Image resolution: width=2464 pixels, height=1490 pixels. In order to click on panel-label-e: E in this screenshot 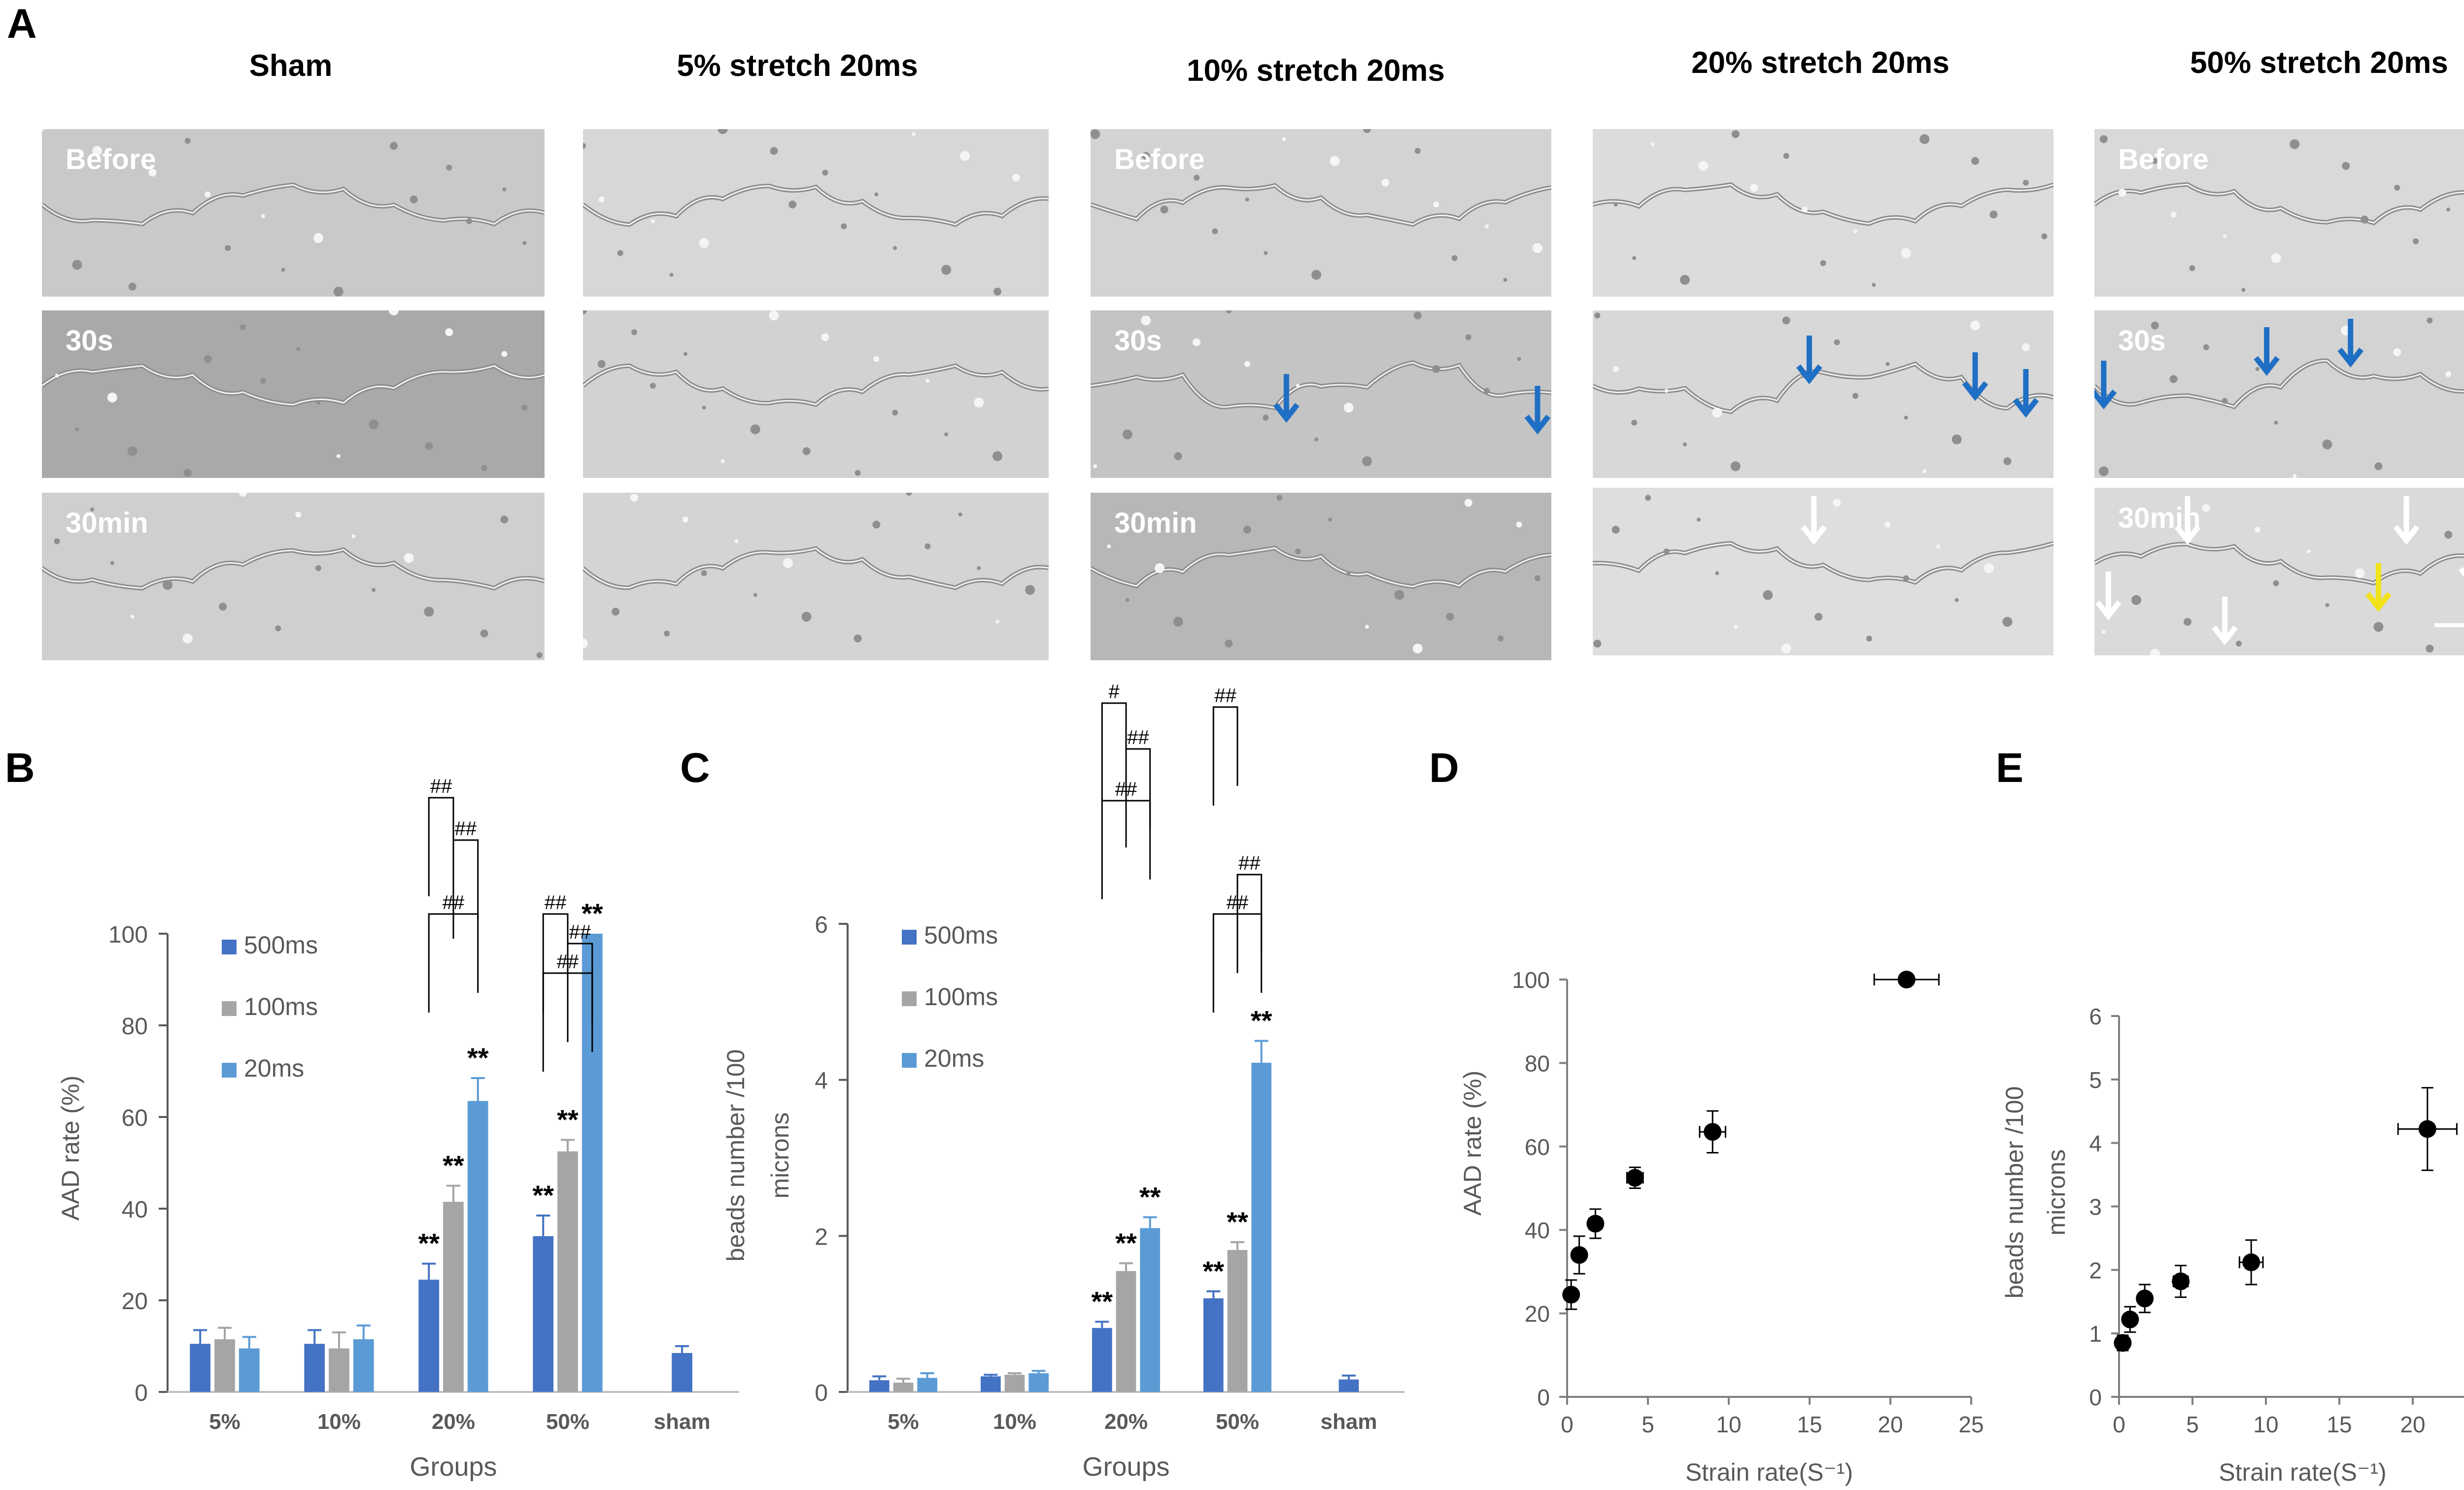, I will do `click(2010, 768)`.